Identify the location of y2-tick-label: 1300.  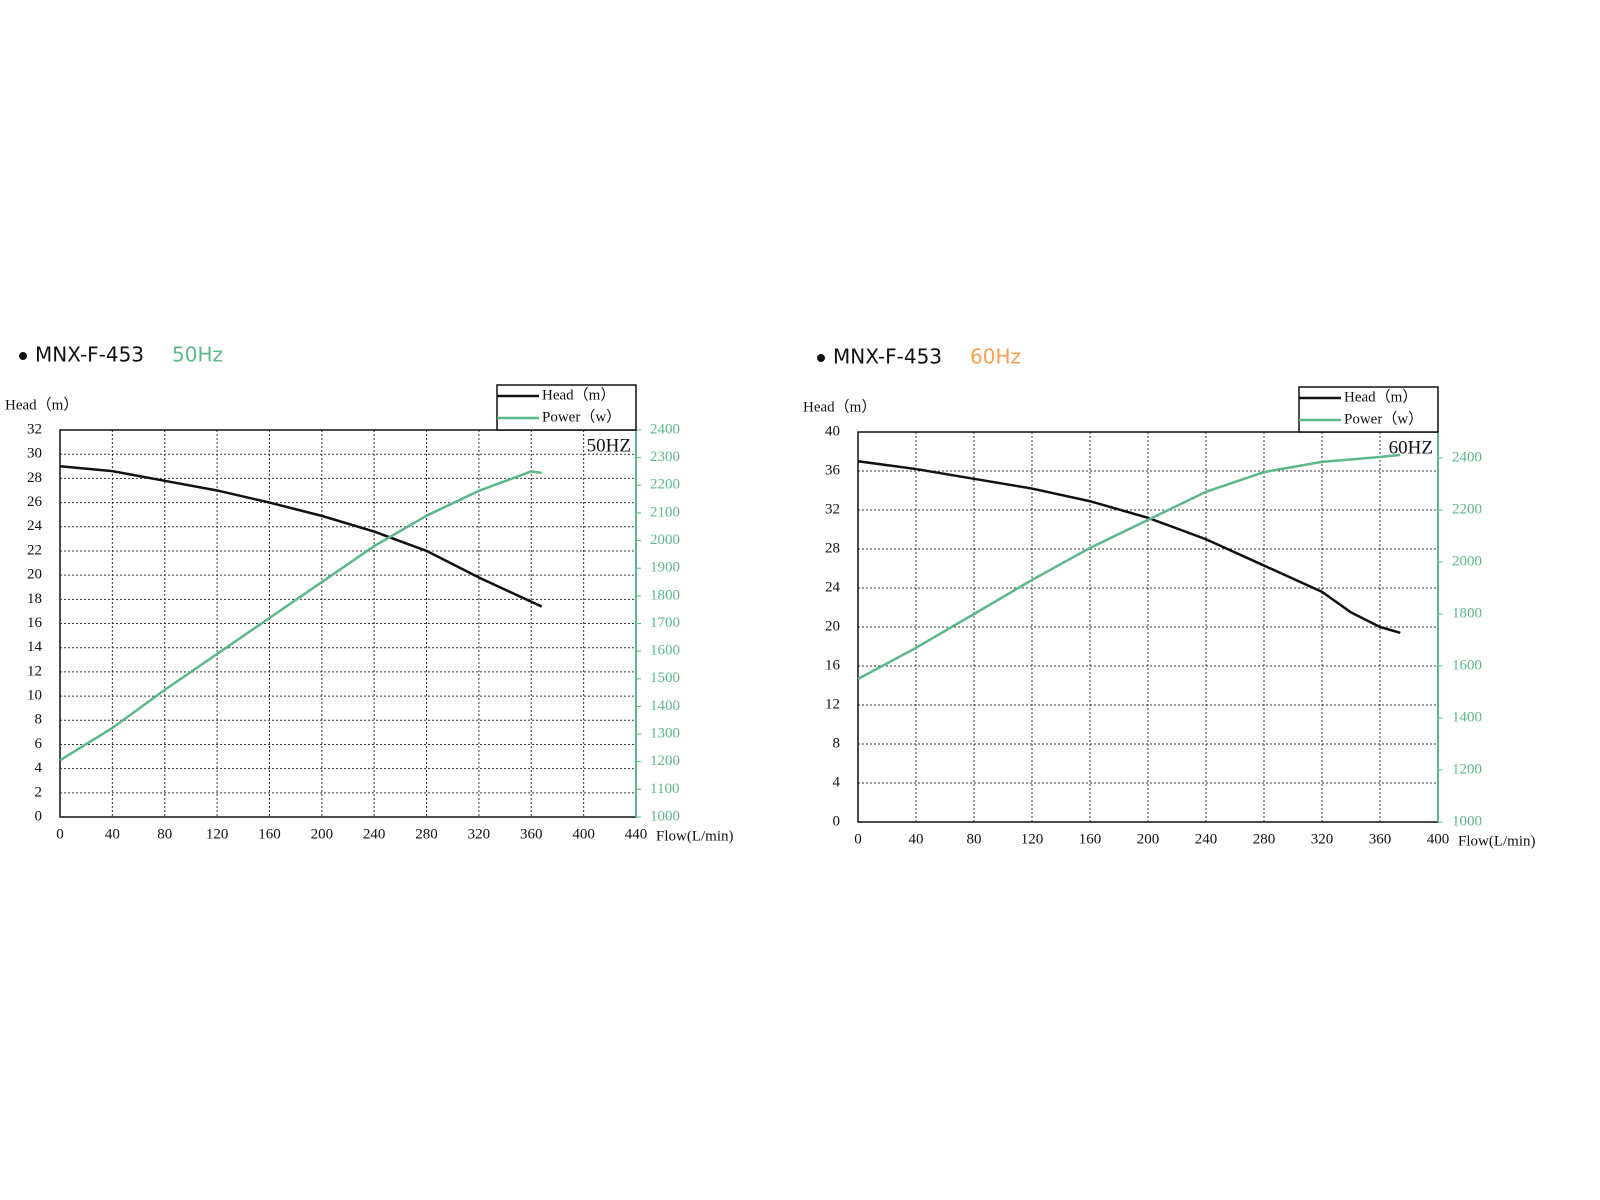
(665, 734).